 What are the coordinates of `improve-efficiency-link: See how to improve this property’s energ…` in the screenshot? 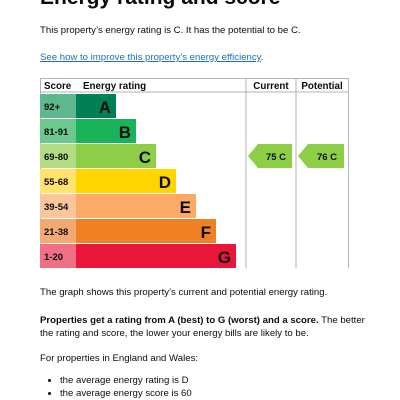 It's located at (150, 57).